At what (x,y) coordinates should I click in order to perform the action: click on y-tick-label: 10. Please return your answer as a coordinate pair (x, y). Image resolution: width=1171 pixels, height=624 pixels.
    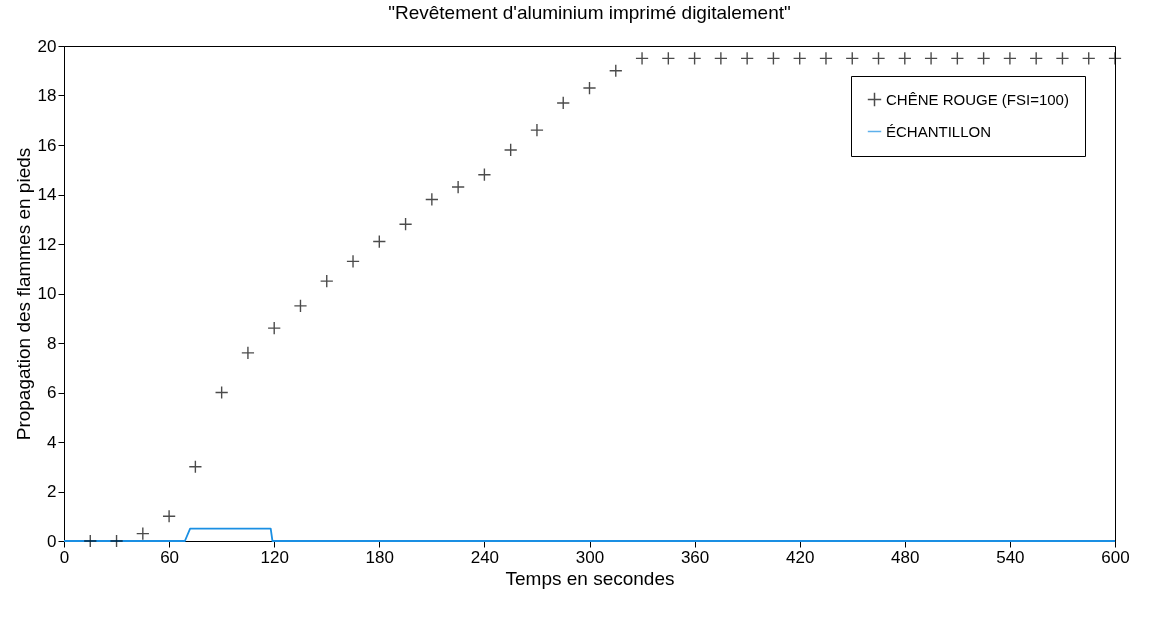
    Looking at the image, I should click on (47, 293).